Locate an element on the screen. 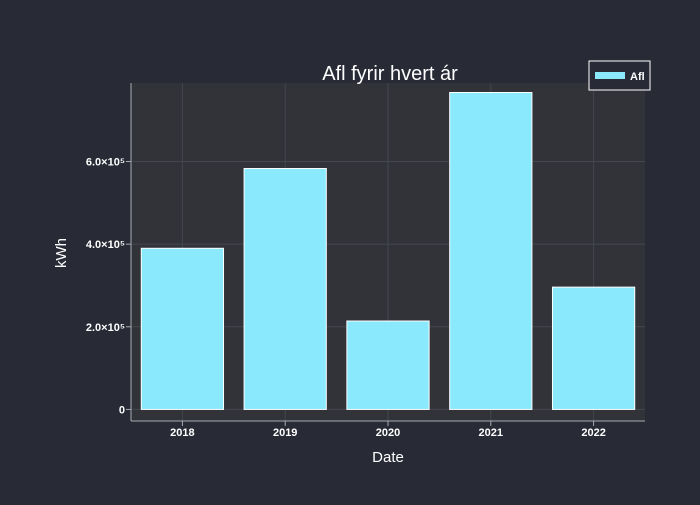 This screenshot has height=505, width=700. y-tick-label: 4.0×10⁵ is located at coordinates (105, 245).